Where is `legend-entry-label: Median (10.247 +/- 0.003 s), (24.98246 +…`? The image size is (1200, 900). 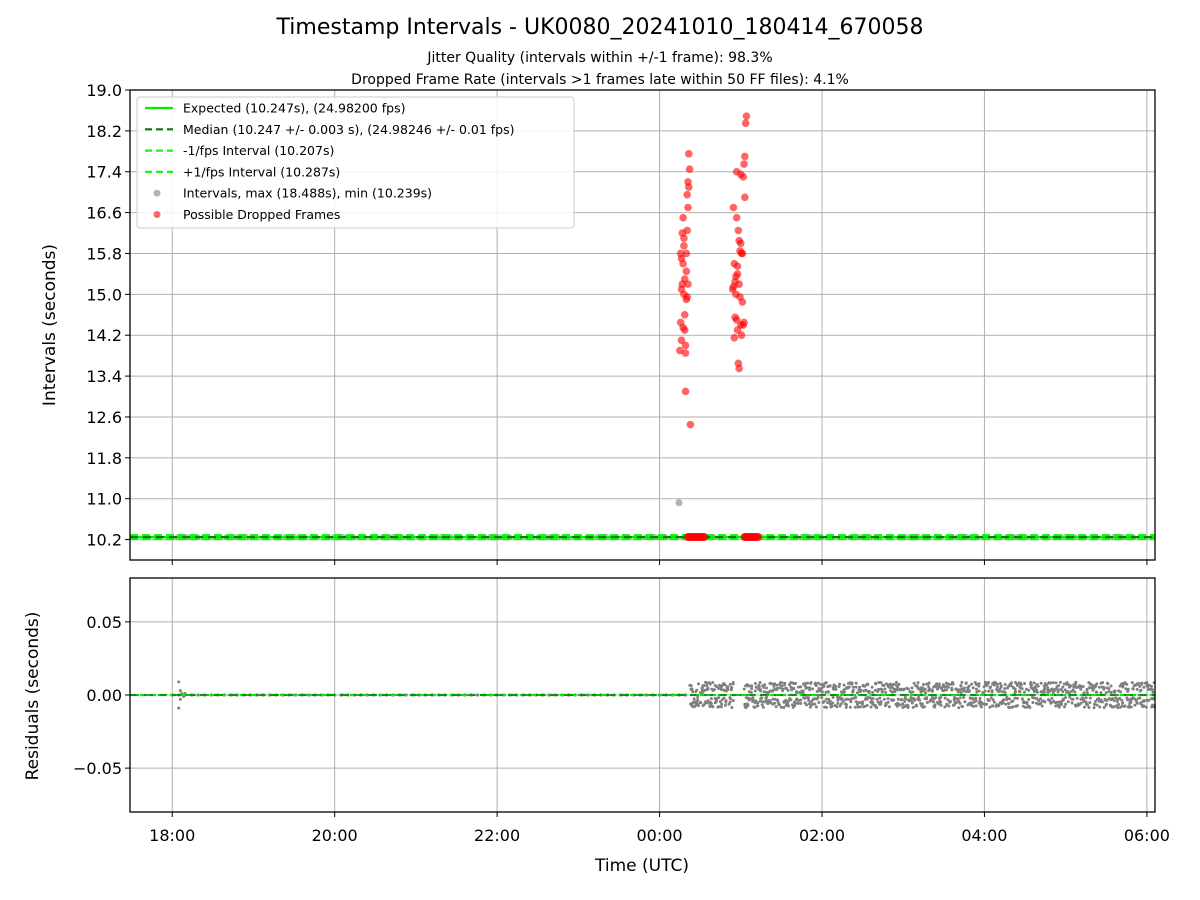
legend-entry-label: Median (10.247 +/- 0.003 s), (24.98246 +… is located at coordinates (348, 129).